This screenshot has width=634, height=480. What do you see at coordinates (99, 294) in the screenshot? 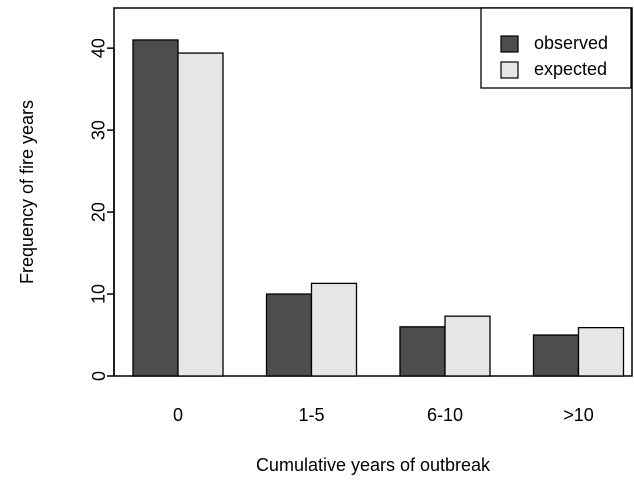
I see `y-tick-label: 10` at bounding box center [99, 294].